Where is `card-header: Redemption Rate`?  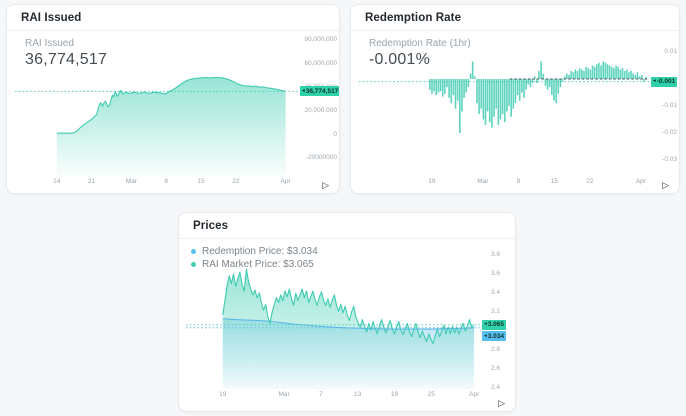 card-header: Redemption Rate is located at coordinates (515, 18).